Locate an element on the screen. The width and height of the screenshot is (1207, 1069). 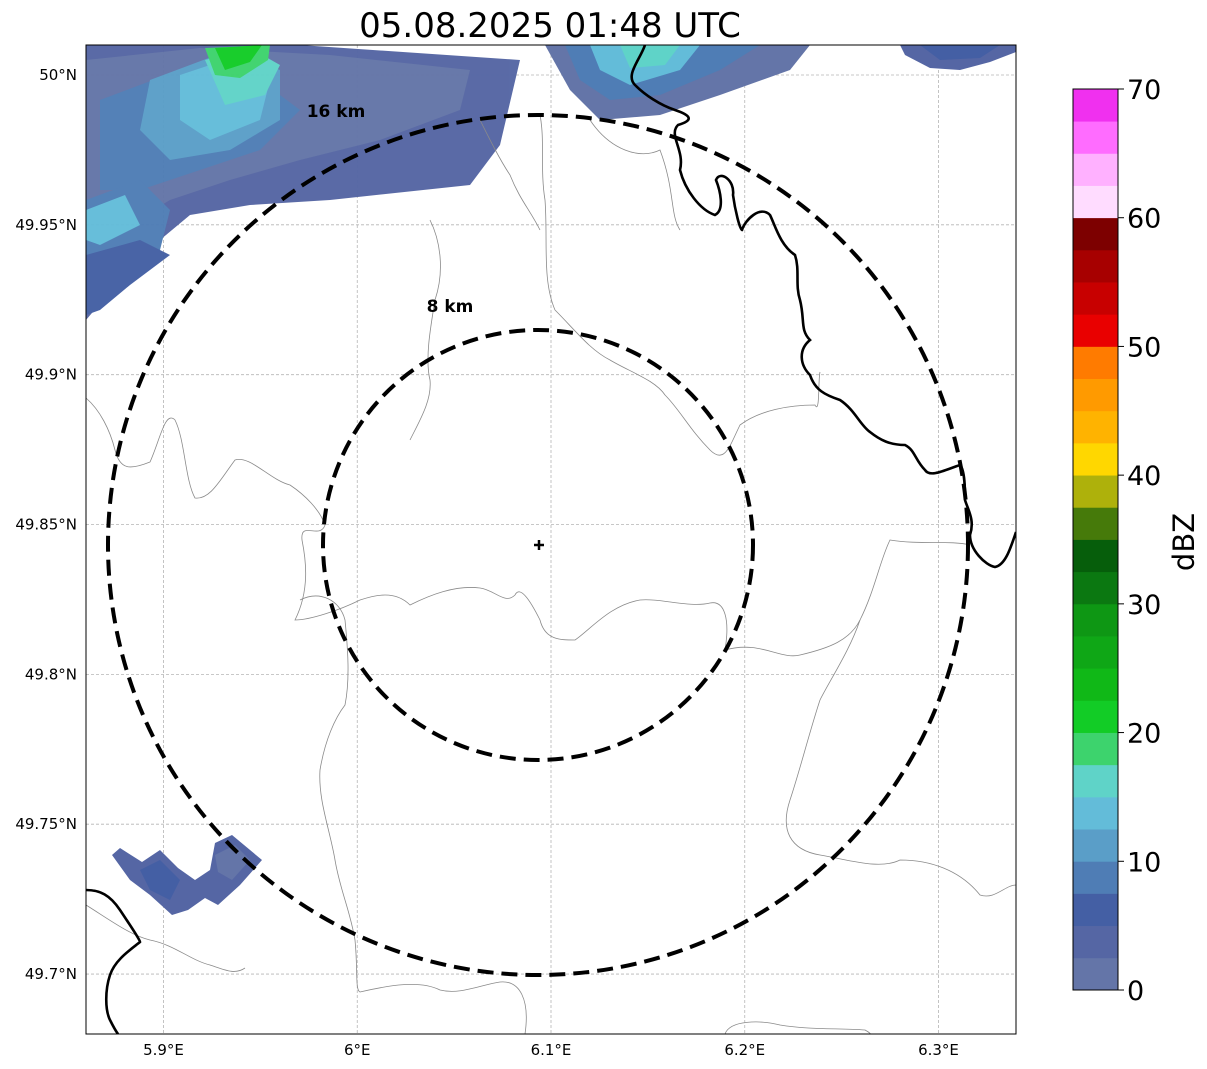
colorbar-frame is located at coordinates (1095, 539).